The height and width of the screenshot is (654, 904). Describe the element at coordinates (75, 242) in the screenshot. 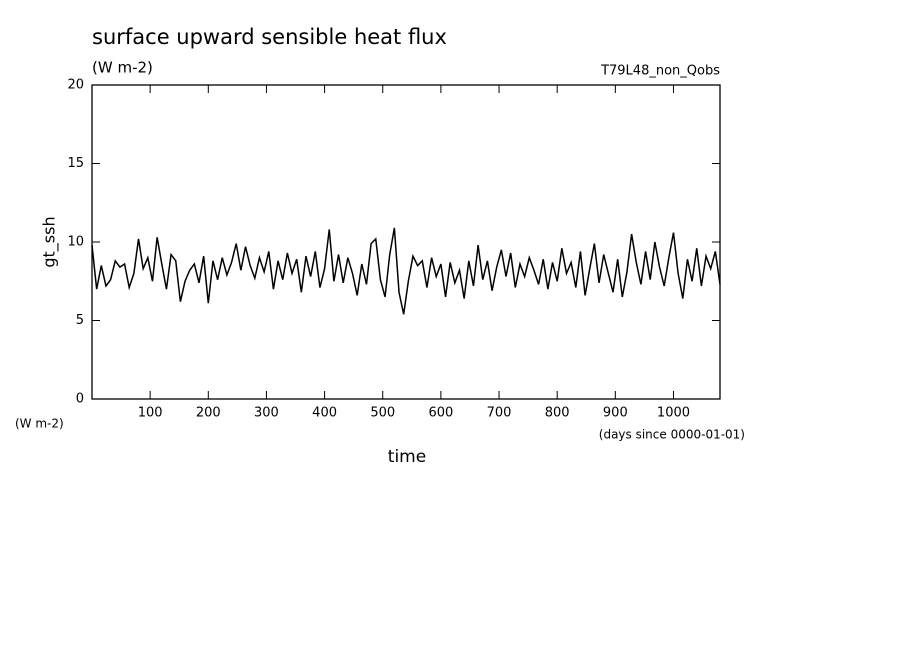

I see `y-tick-label: 10` at that location.